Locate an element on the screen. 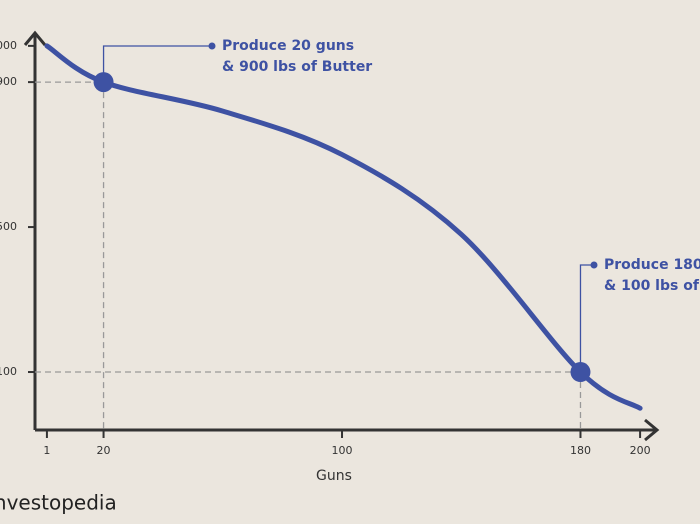 The height and width of the screenshot is (524, 700). x-axis-title: Guns is located at coordinates (334, 476).